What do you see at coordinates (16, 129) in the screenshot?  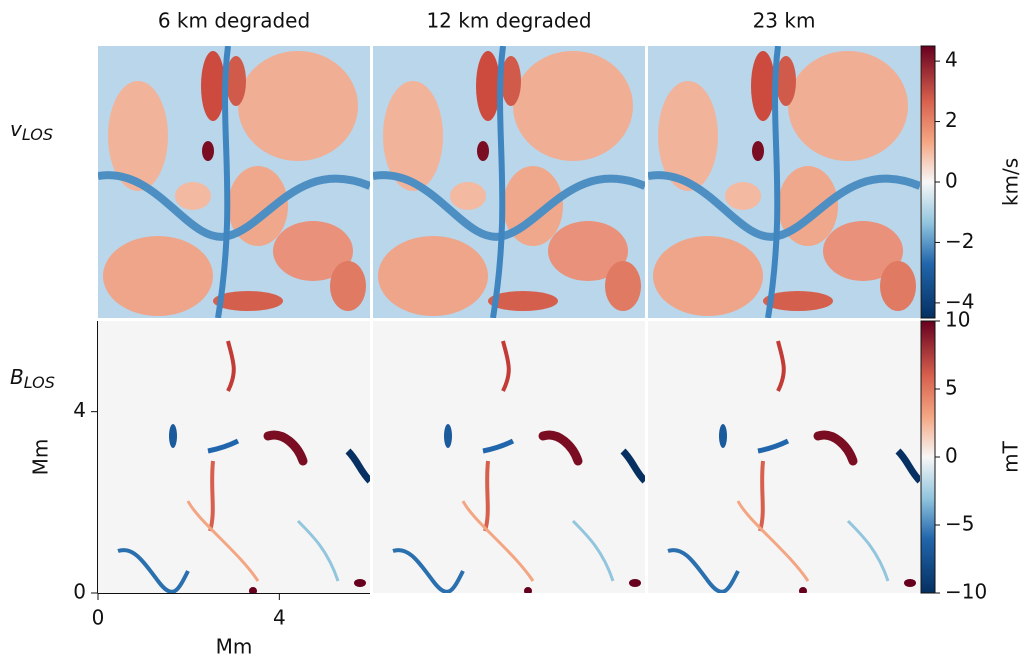 I see `row-label-main: v` at bounding box center [16, 129].